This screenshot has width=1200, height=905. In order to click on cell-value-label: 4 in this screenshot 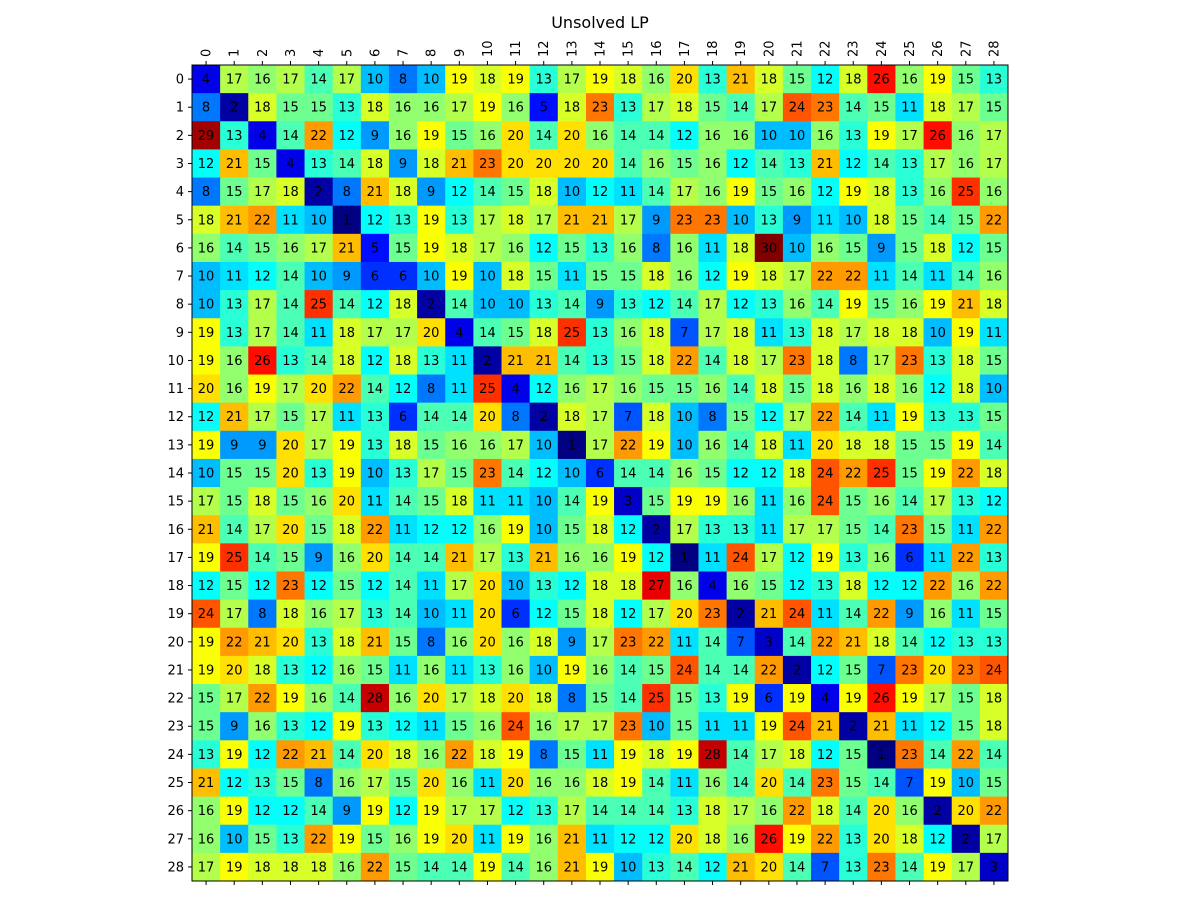, I will do `click(825, 699)`.